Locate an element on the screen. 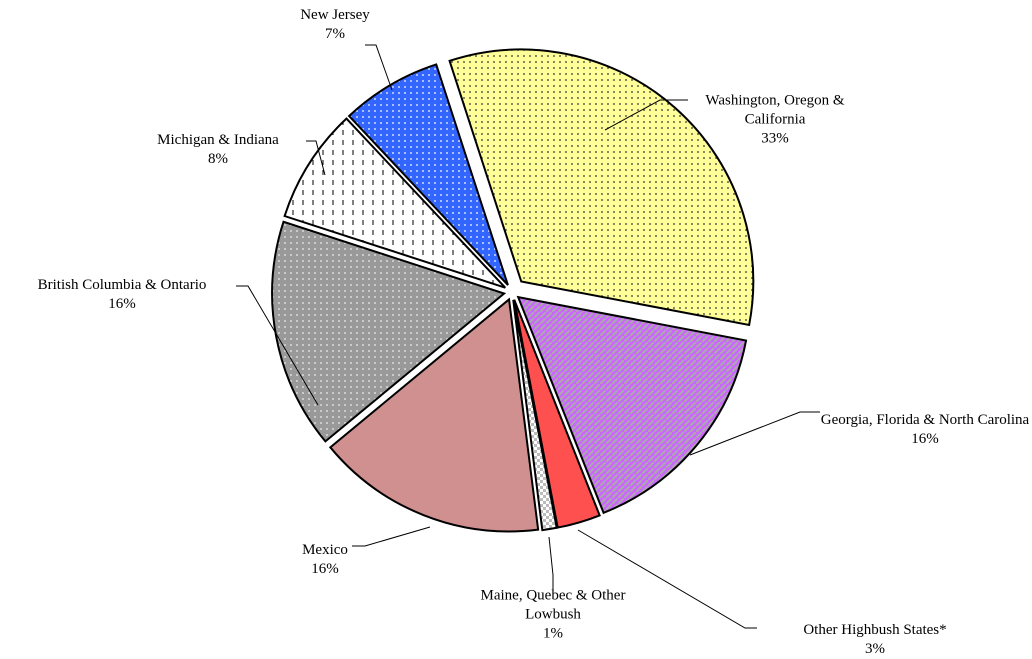 Image resolution: width=1032 pixels, height=659 pixels. slice-label: British Columbia & Ontario 16% is located at coordinates (122, 295).